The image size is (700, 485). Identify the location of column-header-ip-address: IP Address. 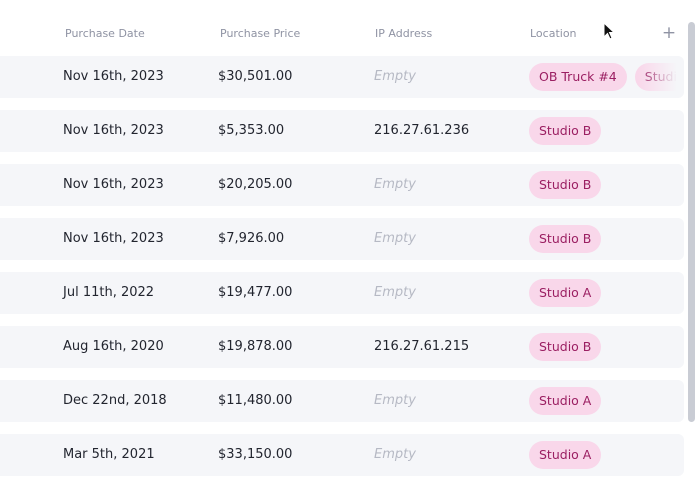
(404, 33).